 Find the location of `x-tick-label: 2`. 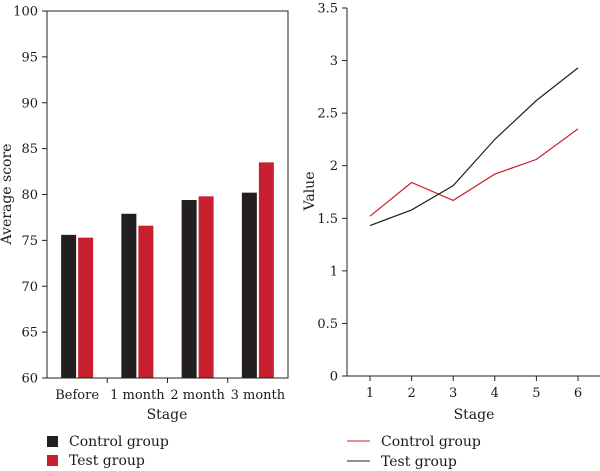

x-tick-label: 2 is located at coordinates (411, 393).